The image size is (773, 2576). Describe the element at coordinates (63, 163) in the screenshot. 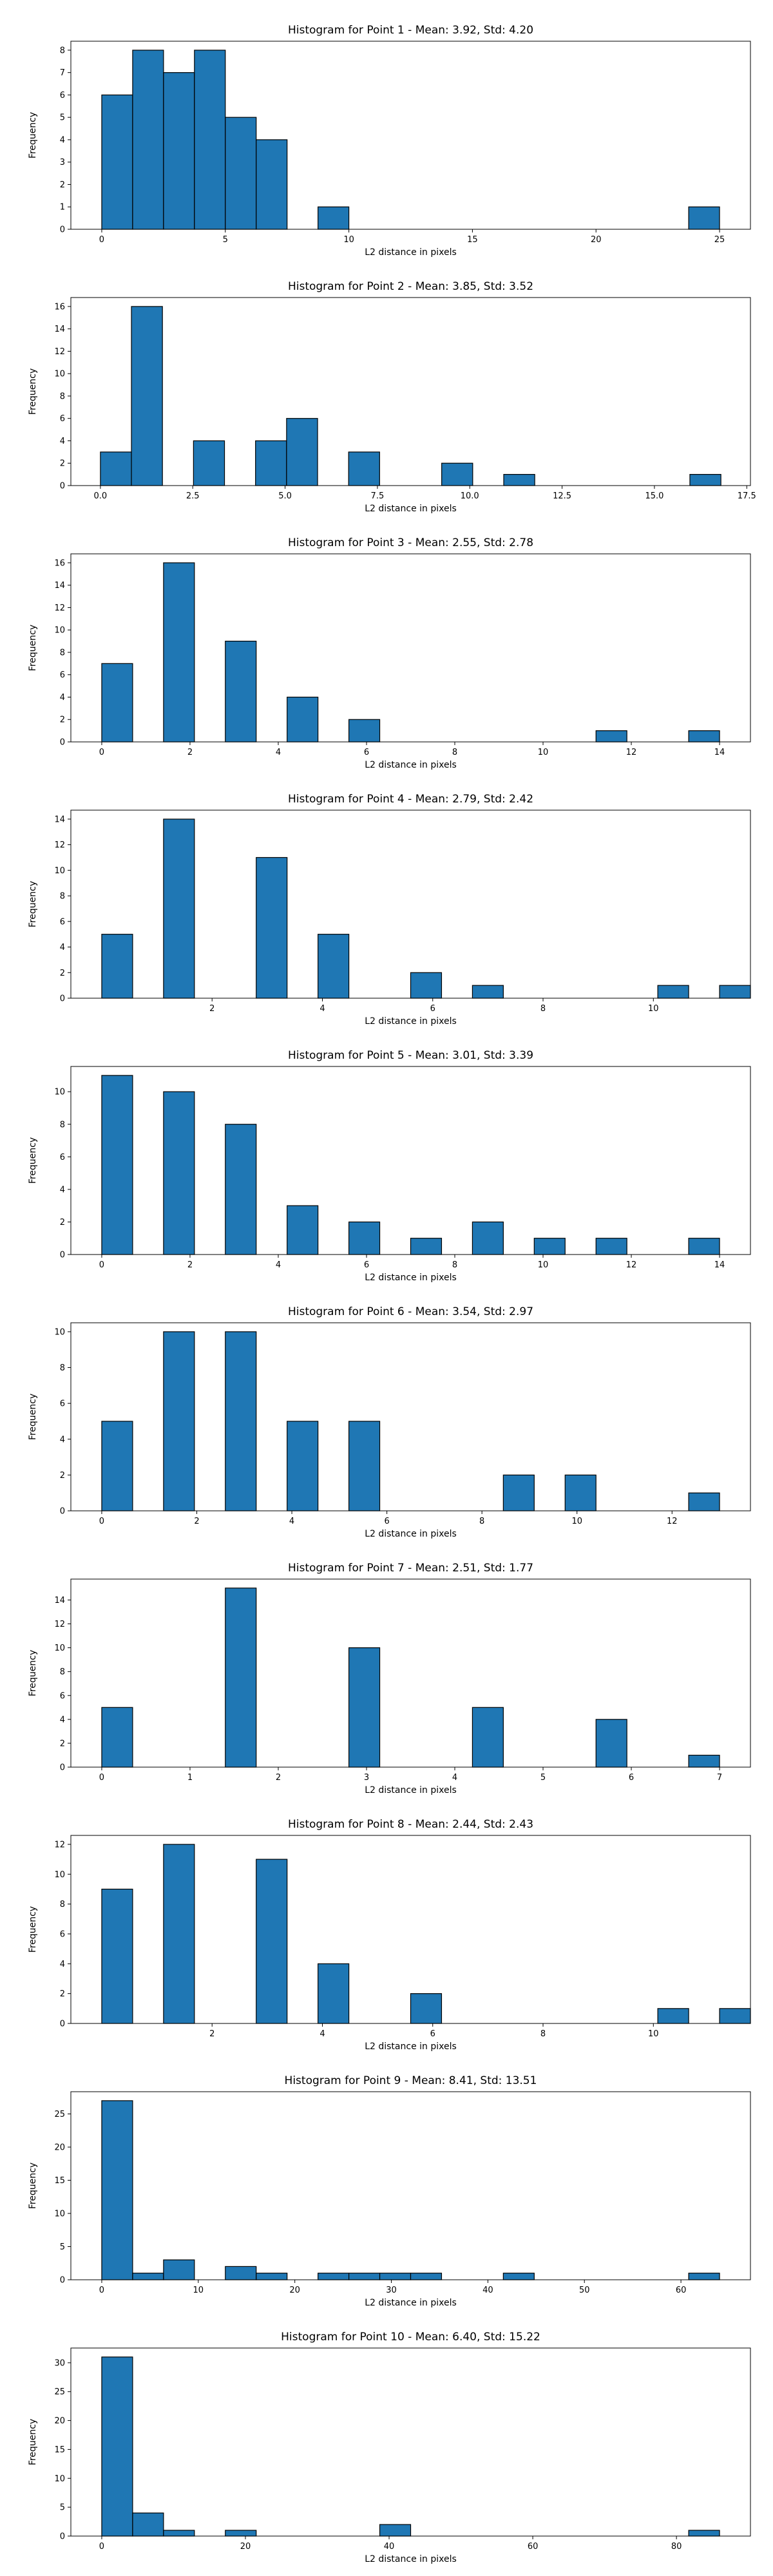

I see `y-tick-label: 3` at that location.